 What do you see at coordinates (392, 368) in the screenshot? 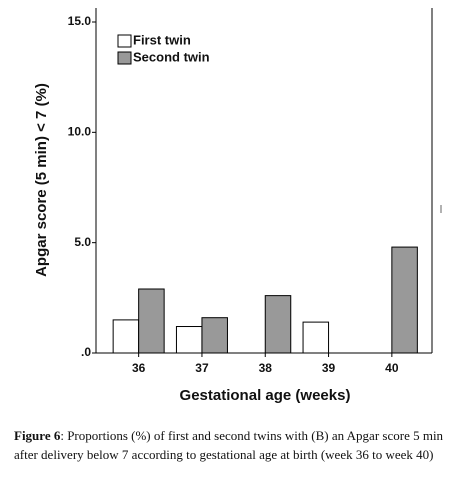
I see `x-tick-label: 40` at bounding box center [392, 368].